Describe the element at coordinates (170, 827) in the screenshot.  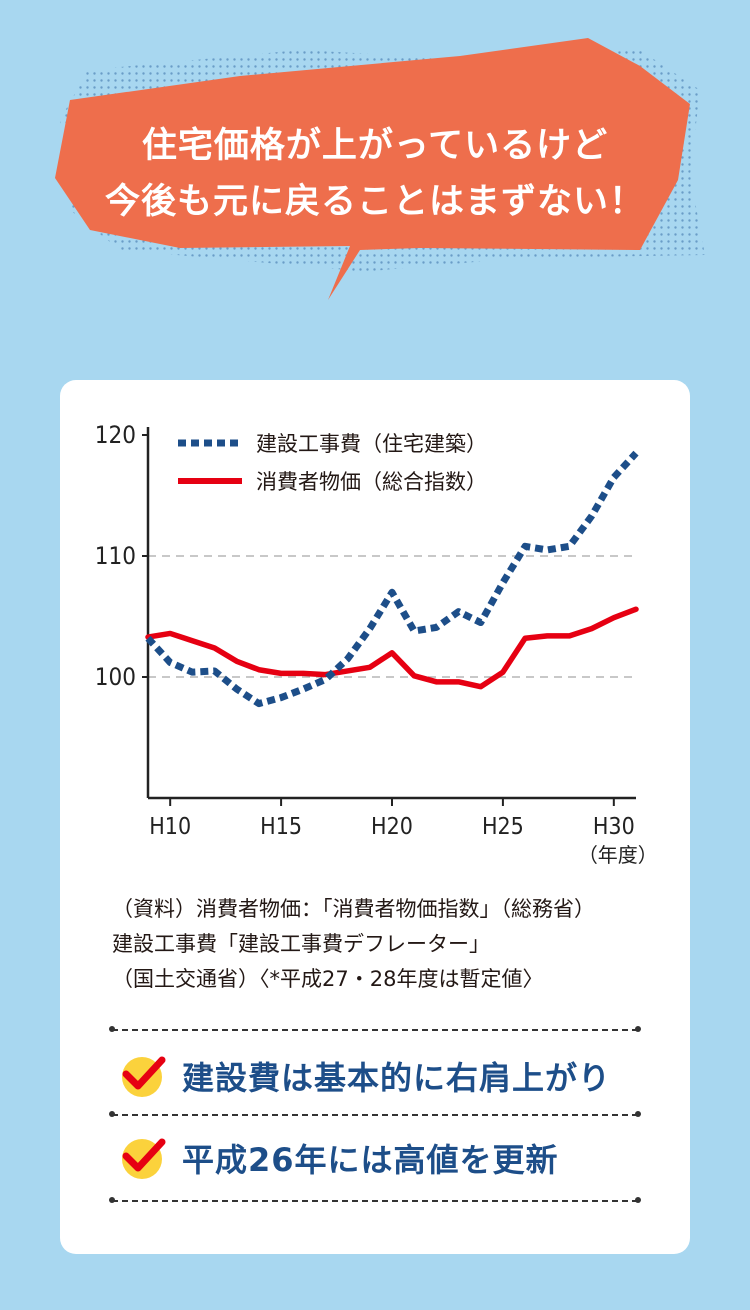
I see `x-tick-label-H10: H10` at that location.